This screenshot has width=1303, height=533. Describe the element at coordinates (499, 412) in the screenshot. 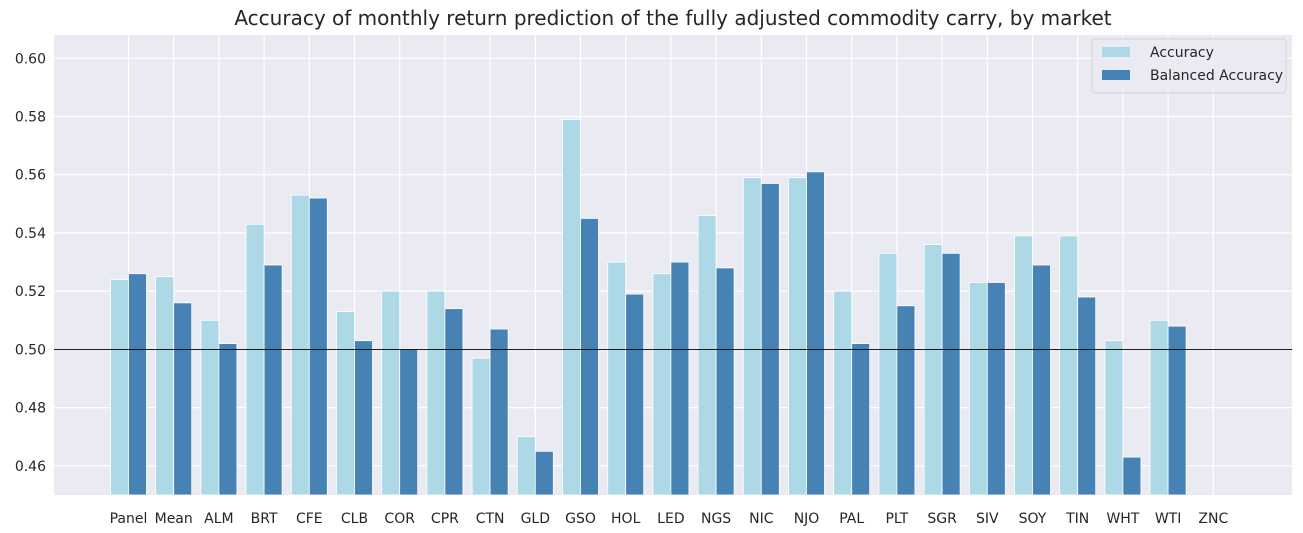

I see `bar-balanced-accuracy-ctn` at that location.